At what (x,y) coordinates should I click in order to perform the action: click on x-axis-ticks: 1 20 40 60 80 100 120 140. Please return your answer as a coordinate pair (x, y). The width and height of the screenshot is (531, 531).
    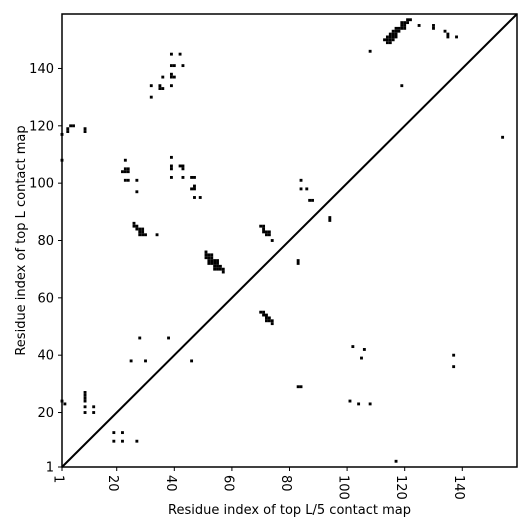
    Looking at the image, I should click on (258, 483).